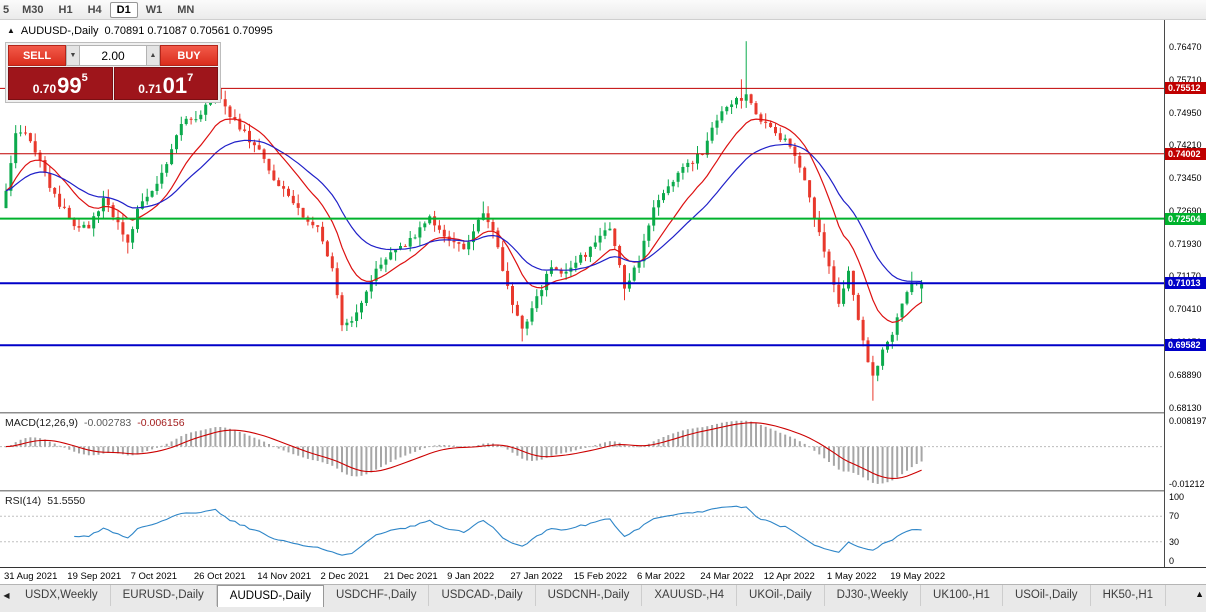 This screenshot has width=1206, height=612. I want to click on macd-indicator-label: MACD(12,26,9) -0.002783 -0.006156, so click(95, 423).